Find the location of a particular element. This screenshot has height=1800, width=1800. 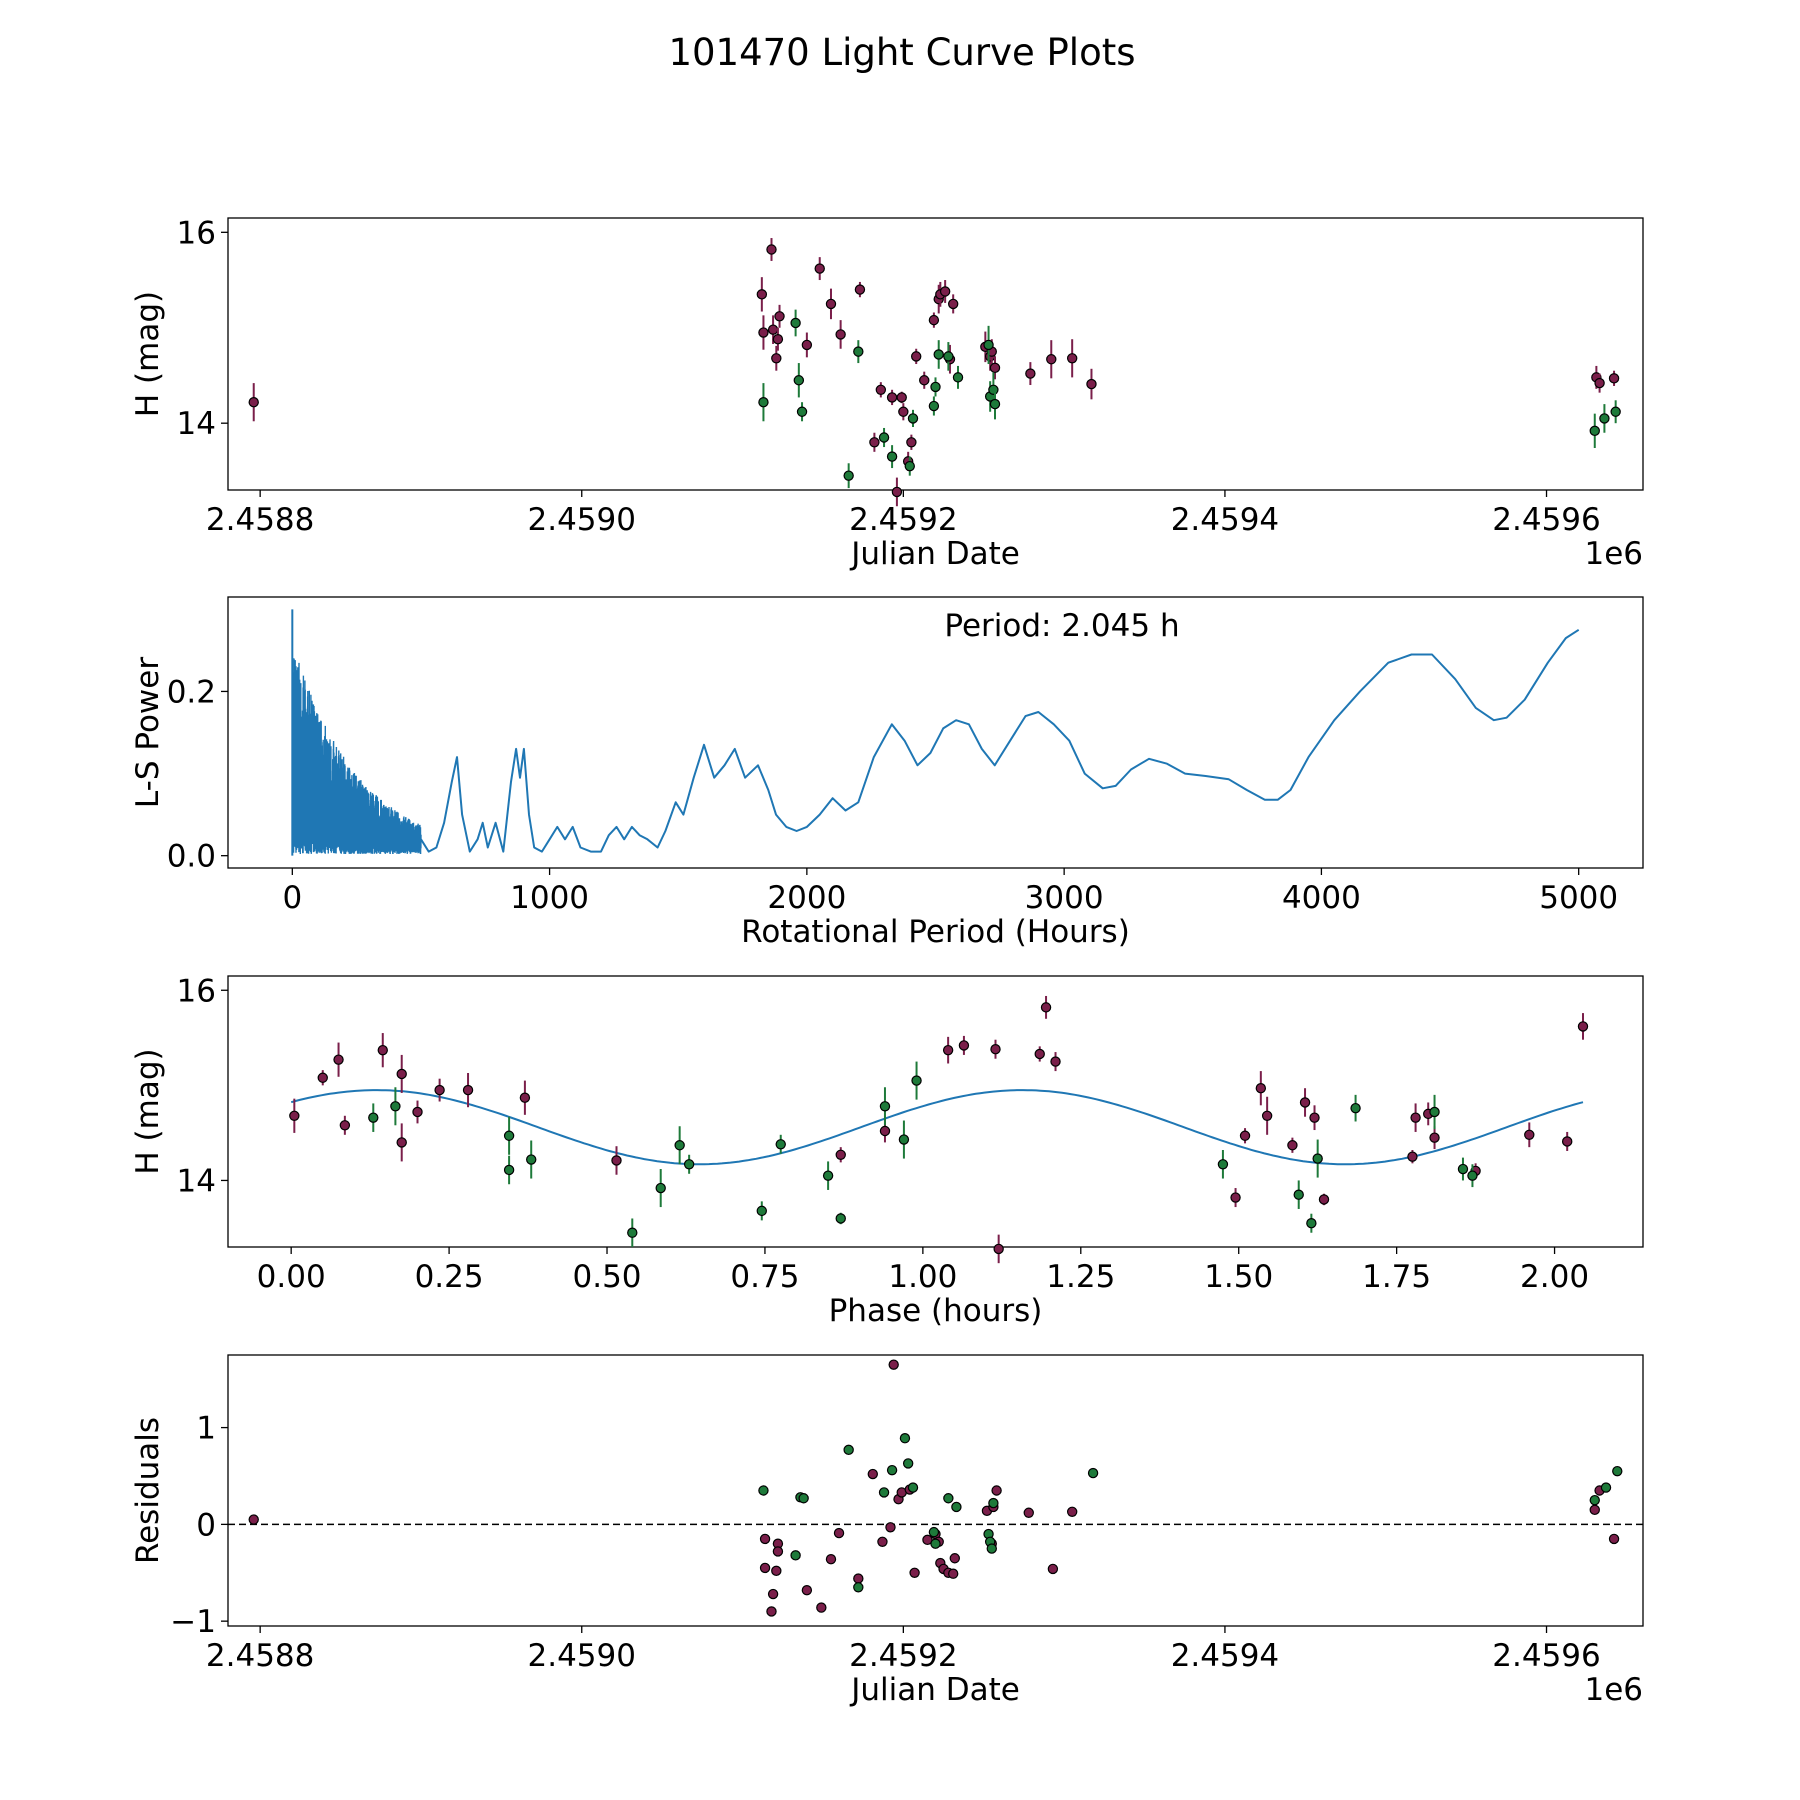

model-fit-line is located at coordinates (937, 1127).